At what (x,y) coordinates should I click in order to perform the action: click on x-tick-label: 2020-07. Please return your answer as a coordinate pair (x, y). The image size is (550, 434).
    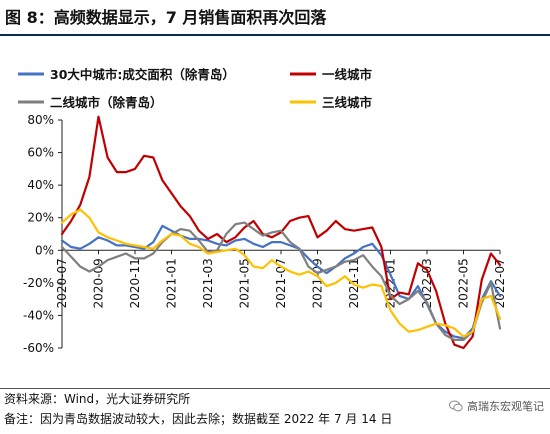
    Looking at the image, I should click on (62, 283).